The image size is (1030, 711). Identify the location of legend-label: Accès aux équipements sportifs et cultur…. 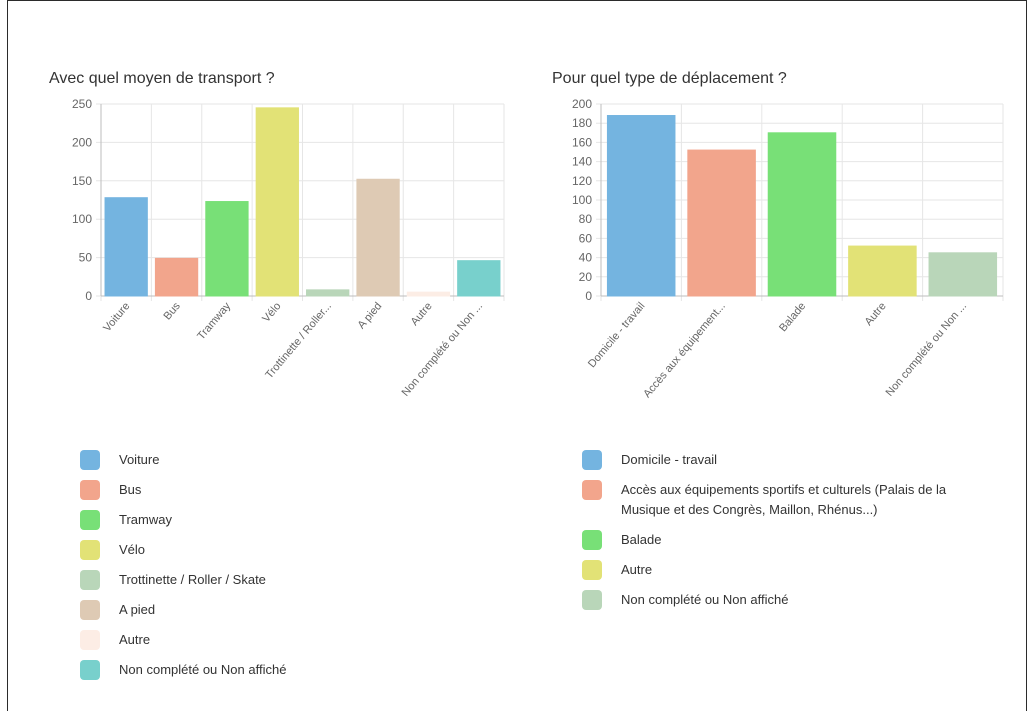
(784, 499).